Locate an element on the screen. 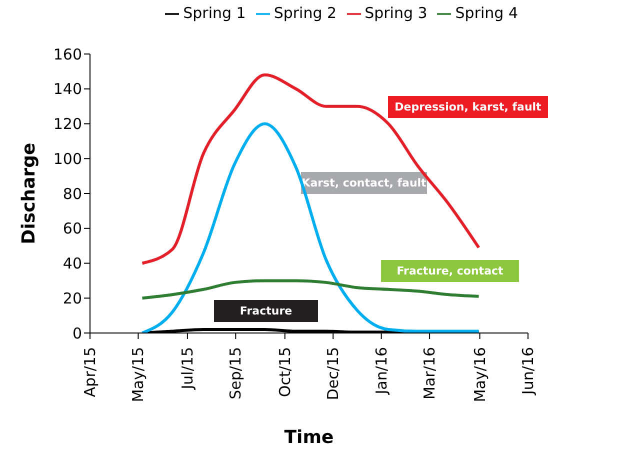 This screenshot has width=628, height=449. x-tick-label: Oct/15 is located at coordinates (285, 372).